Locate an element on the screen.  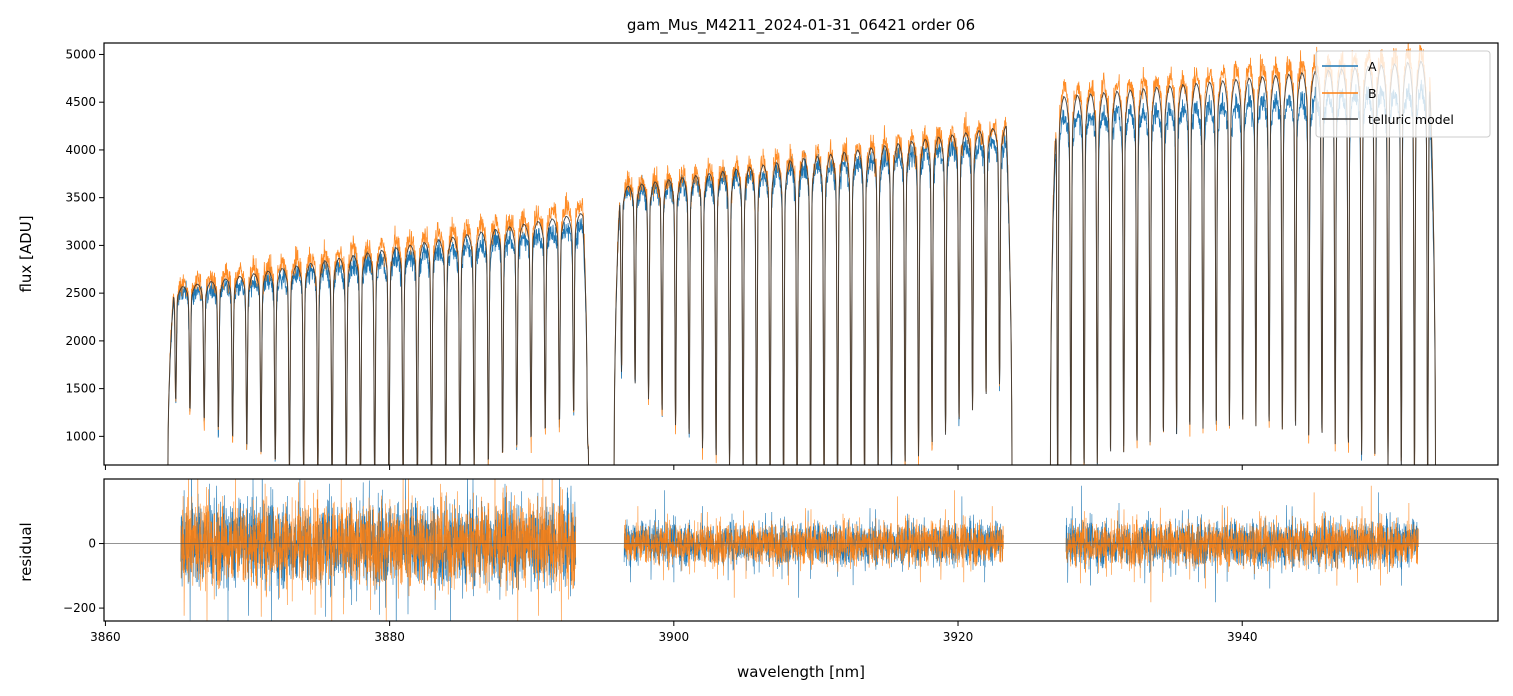
flux-y-tick-label: 1500 is located at coordinates (80, 389).